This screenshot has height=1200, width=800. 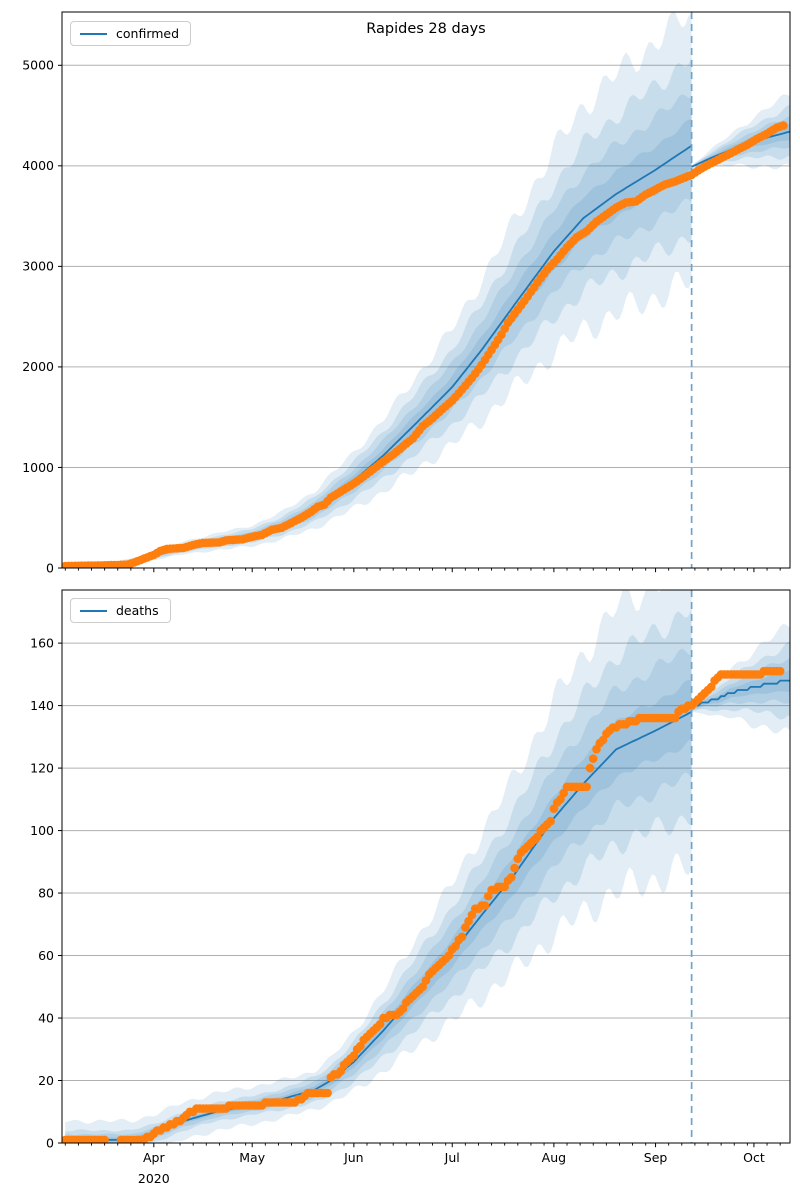 What do you see at coordinates (46, 955) in the screenshot?
I see `y-tick-label: 60` at bounding box center [46, 955].